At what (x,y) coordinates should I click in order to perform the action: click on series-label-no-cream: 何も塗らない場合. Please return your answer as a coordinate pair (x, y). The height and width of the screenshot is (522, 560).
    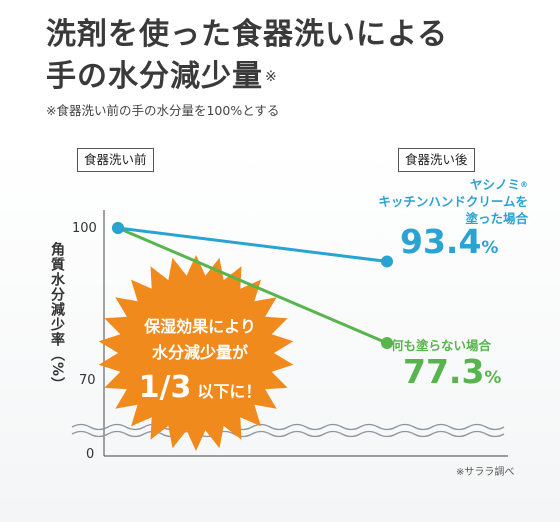
    Looking at the image, I should click on (441, 345).